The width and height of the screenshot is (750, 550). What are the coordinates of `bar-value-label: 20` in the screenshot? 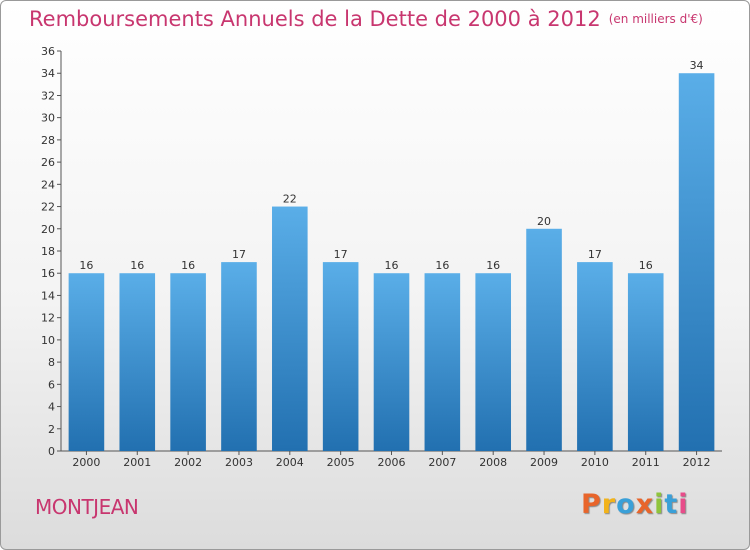 It's located at (544, 221).